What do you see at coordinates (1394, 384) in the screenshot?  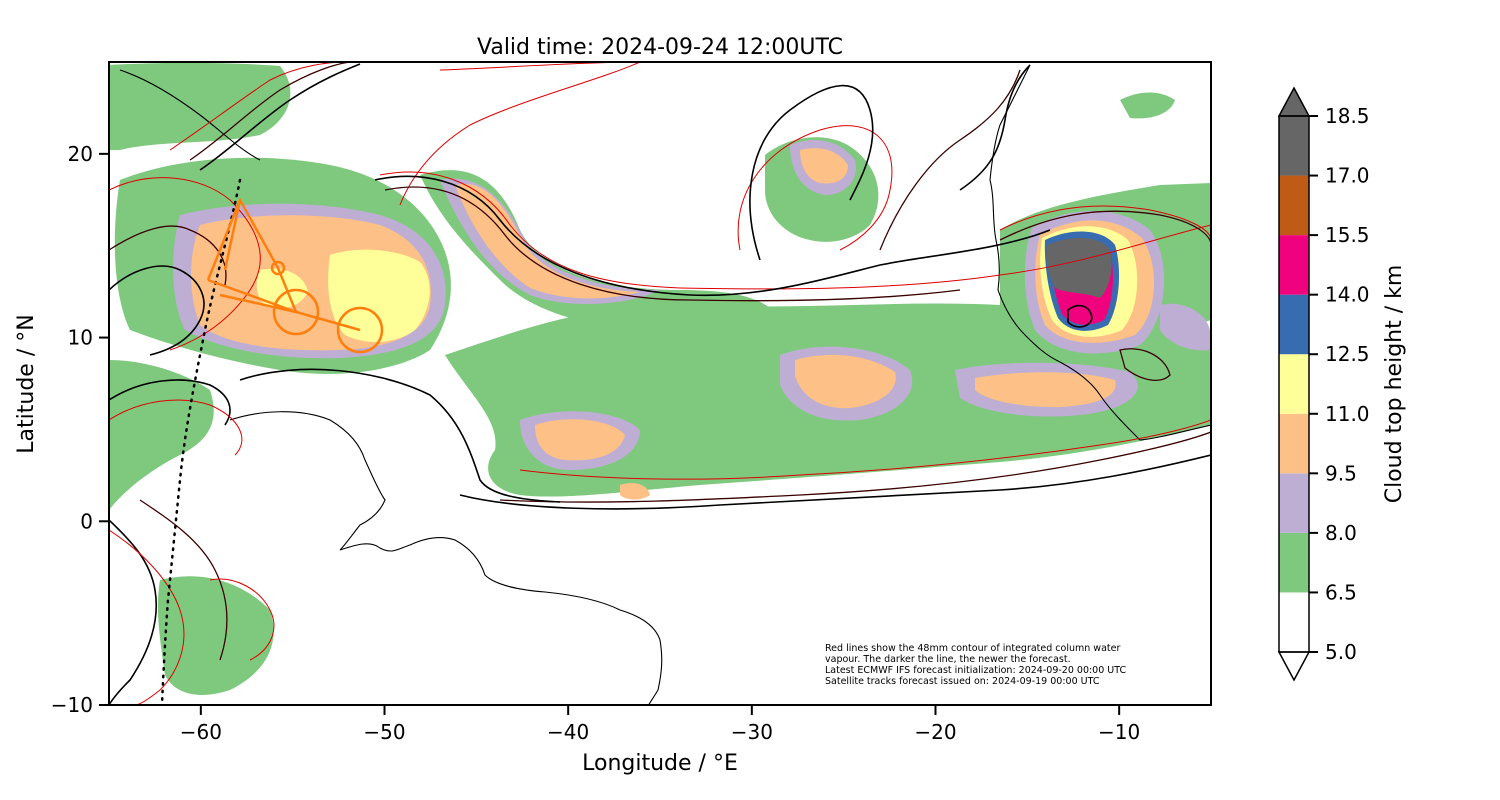 I see `colorbar-label: Cloud top height / km` at bounding box center [1394, 384].